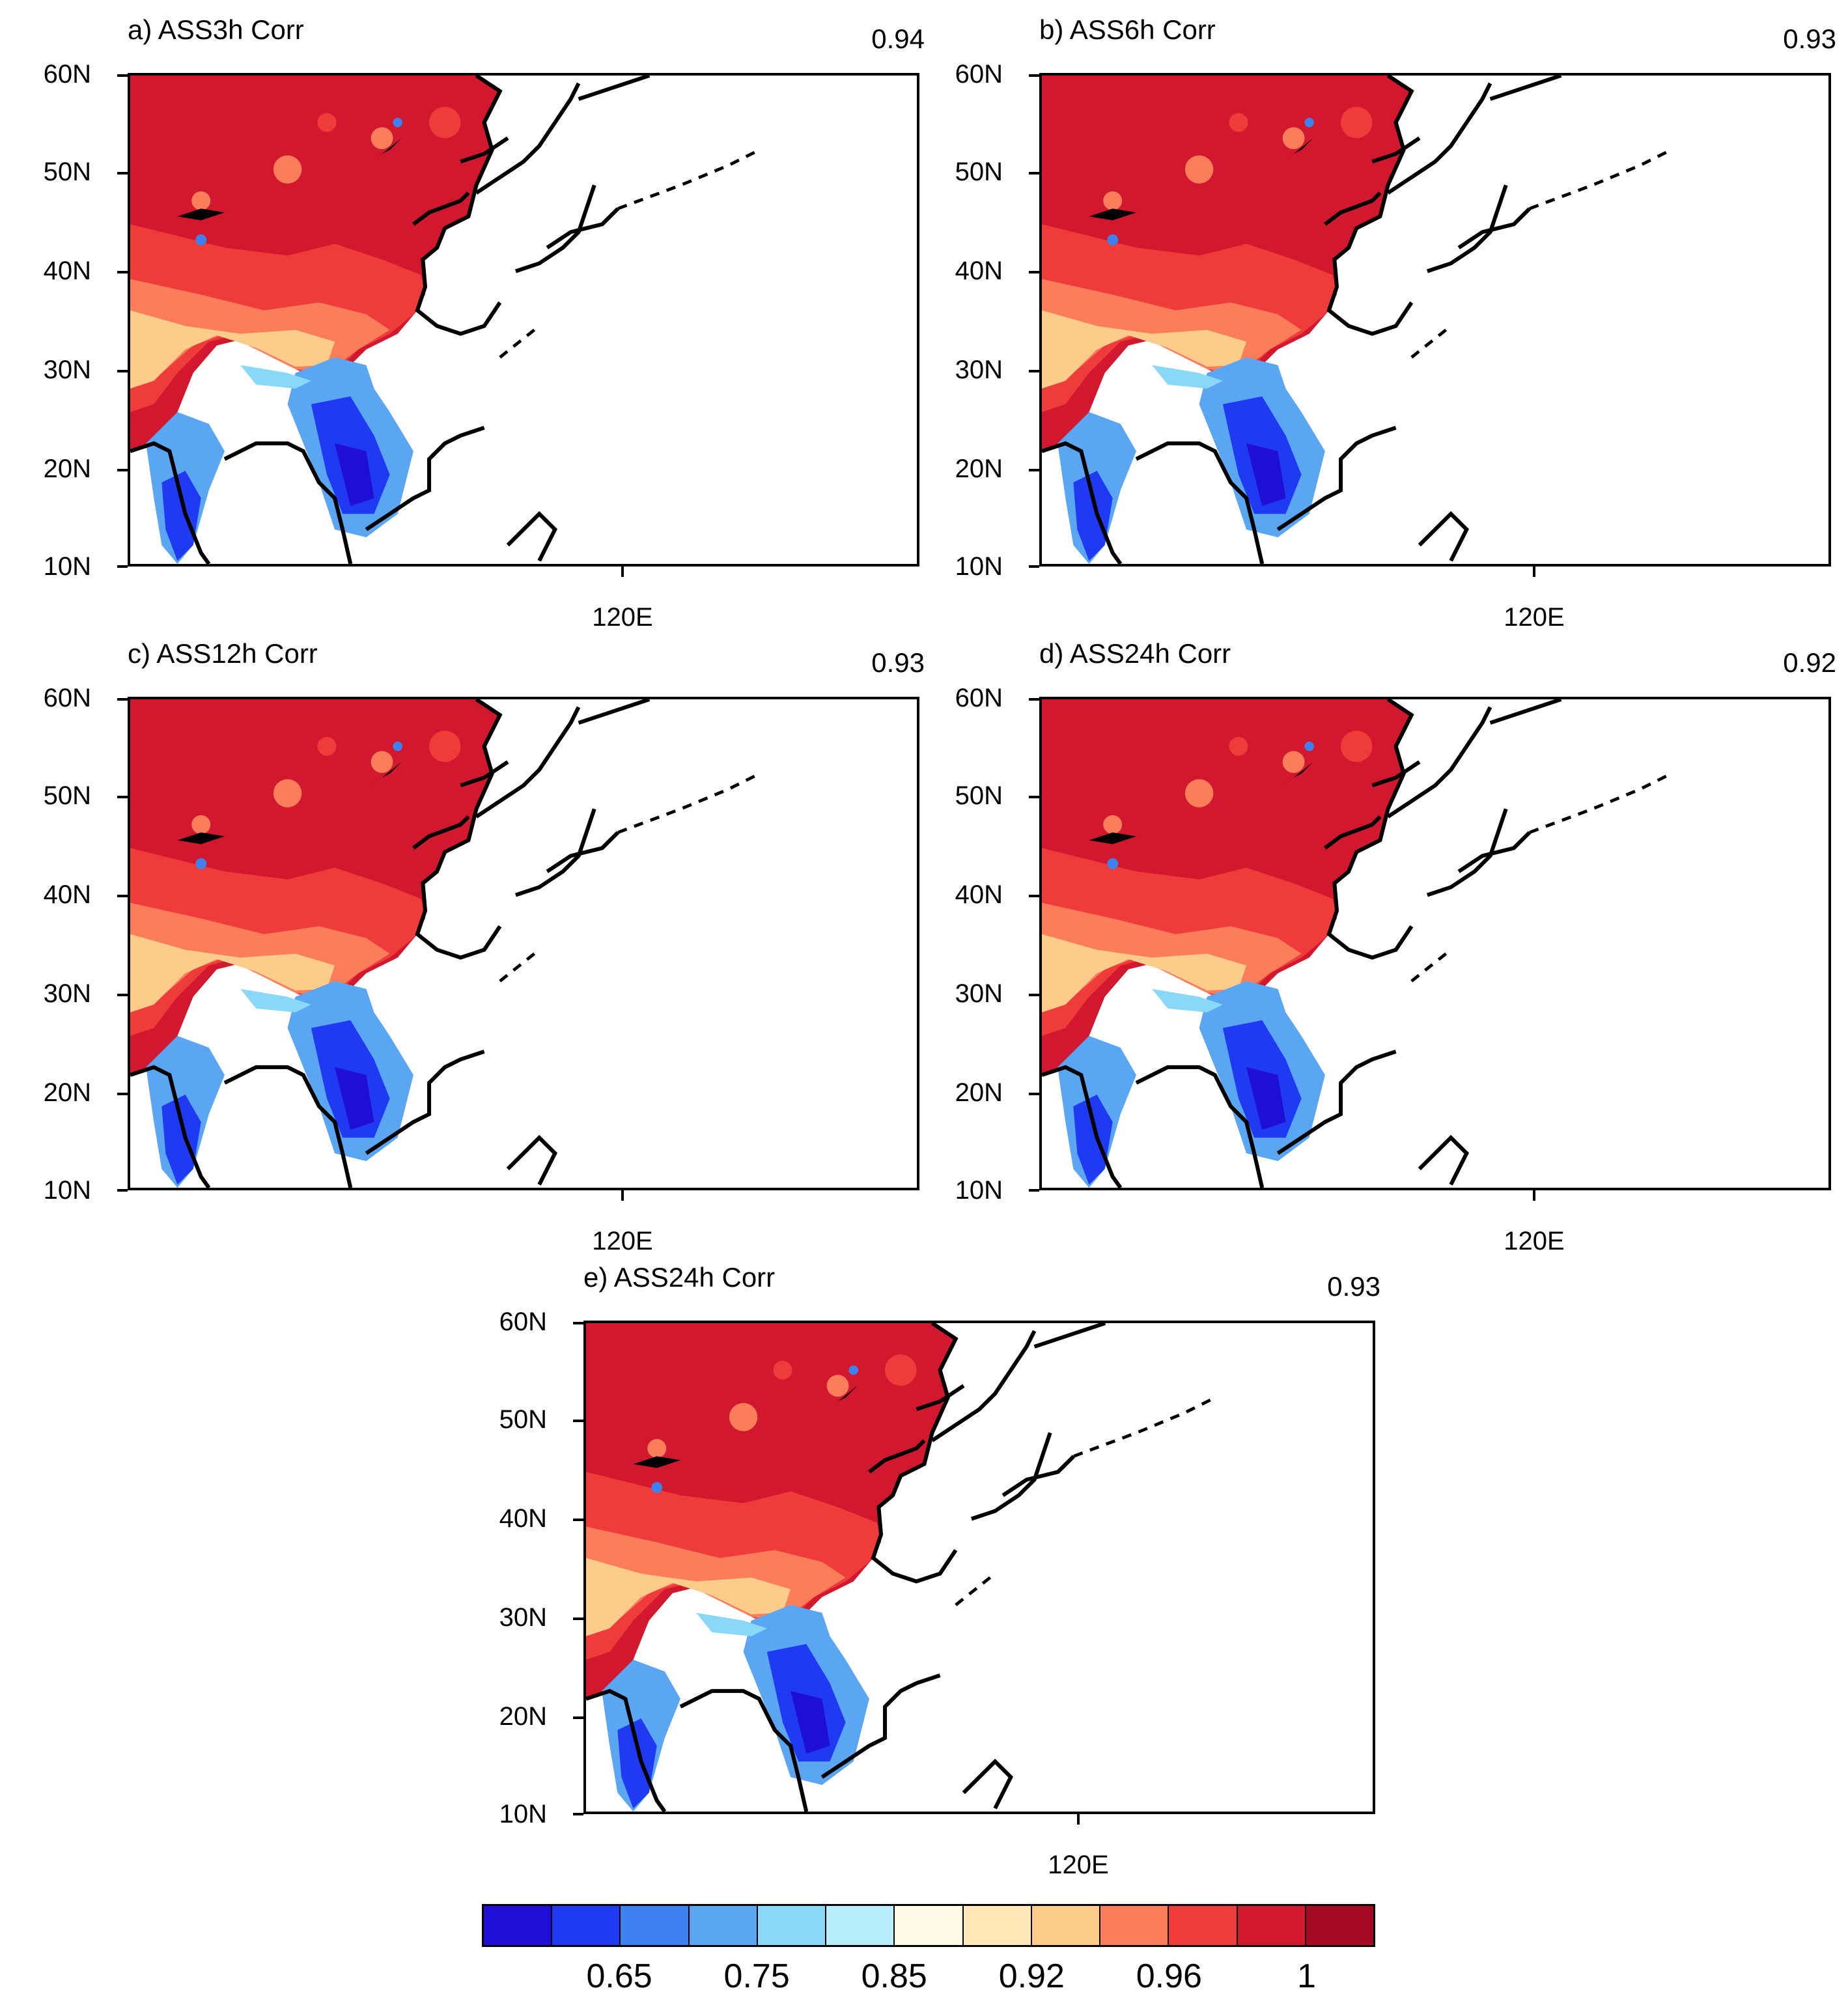 The height and width of the screenshot is (2016, 1848). I want to click on panel-title: b) ASS6h Corr, so click(1128, 30).